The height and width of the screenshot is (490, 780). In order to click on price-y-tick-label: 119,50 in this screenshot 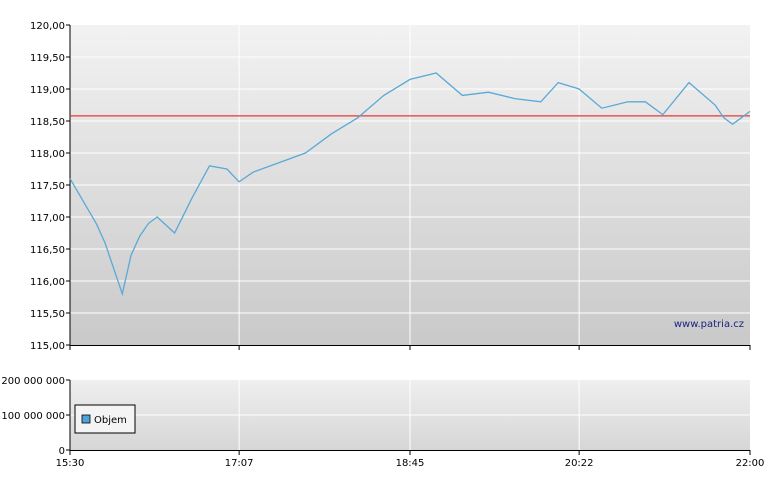, I will do `click(47, 58)`.